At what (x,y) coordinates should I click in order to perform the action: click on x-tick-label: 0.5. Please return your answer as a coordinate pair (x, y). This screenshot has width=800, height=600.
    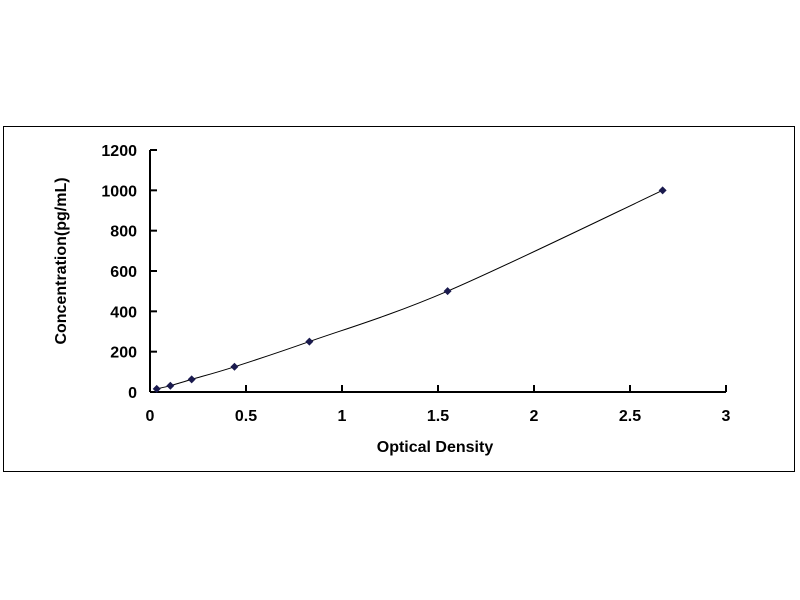
    Looking at the image, I should click on (246, 416).